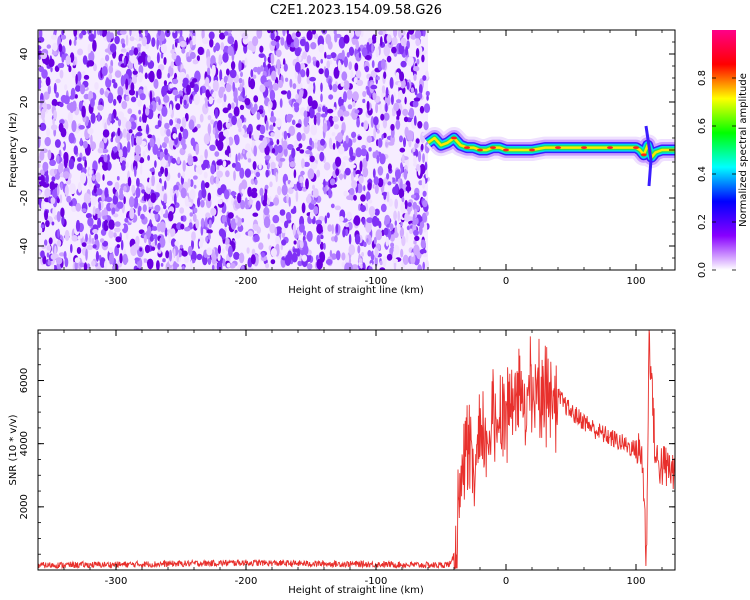  I want to click on snr-ylabel: SNR (10 * v/v), so click(13, 449).